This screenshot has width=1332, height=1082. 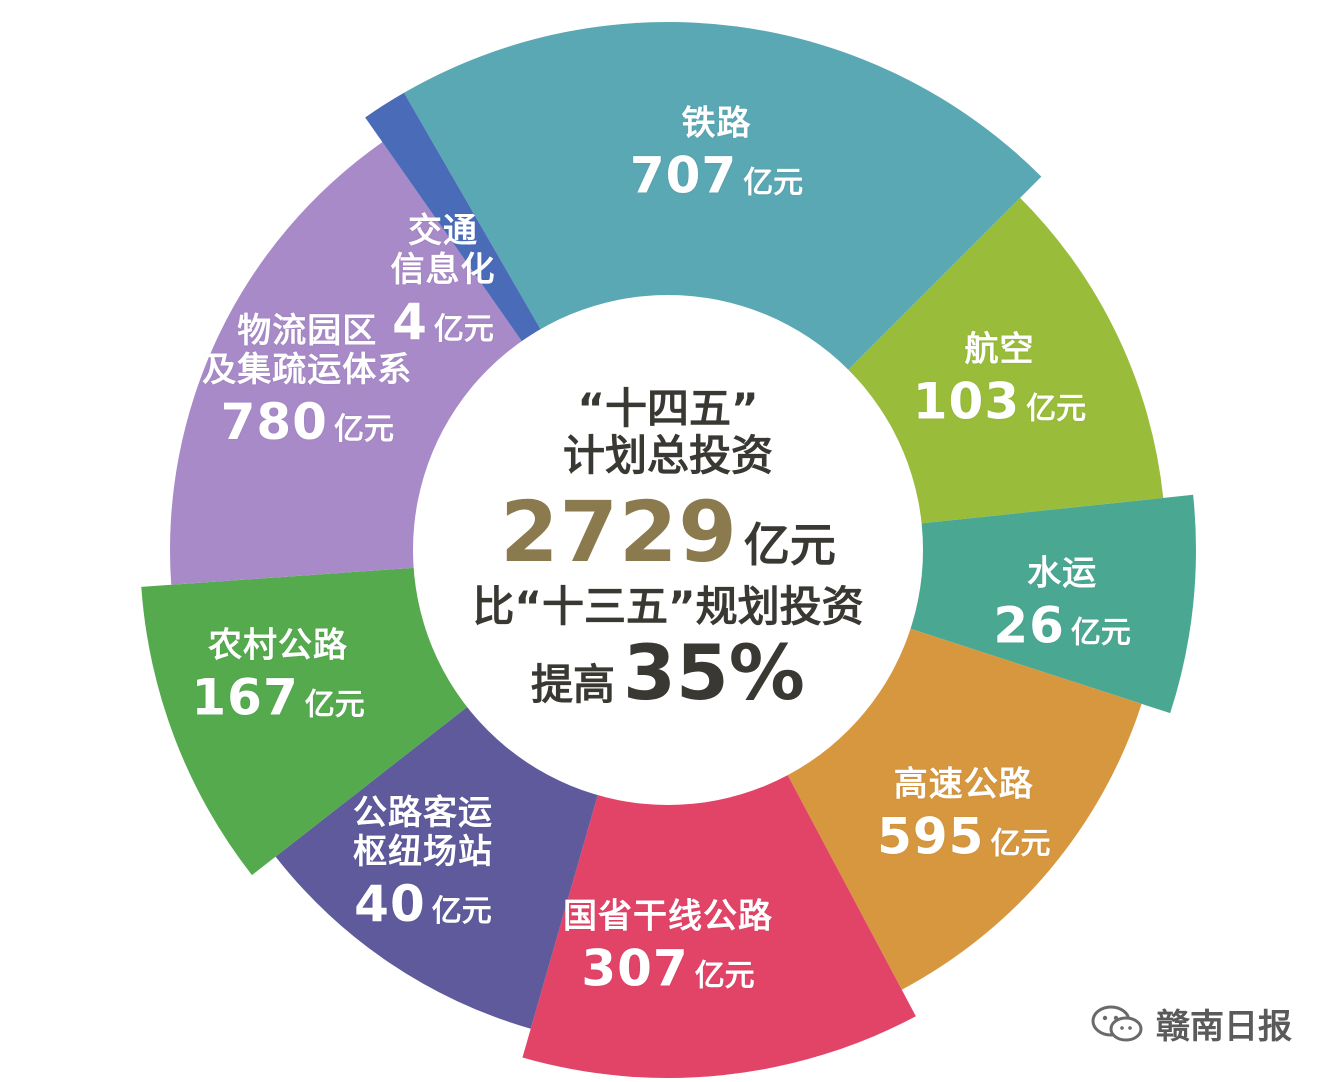 I want to click on watermark: 赣南日报, so click(x=1191, y=1023).